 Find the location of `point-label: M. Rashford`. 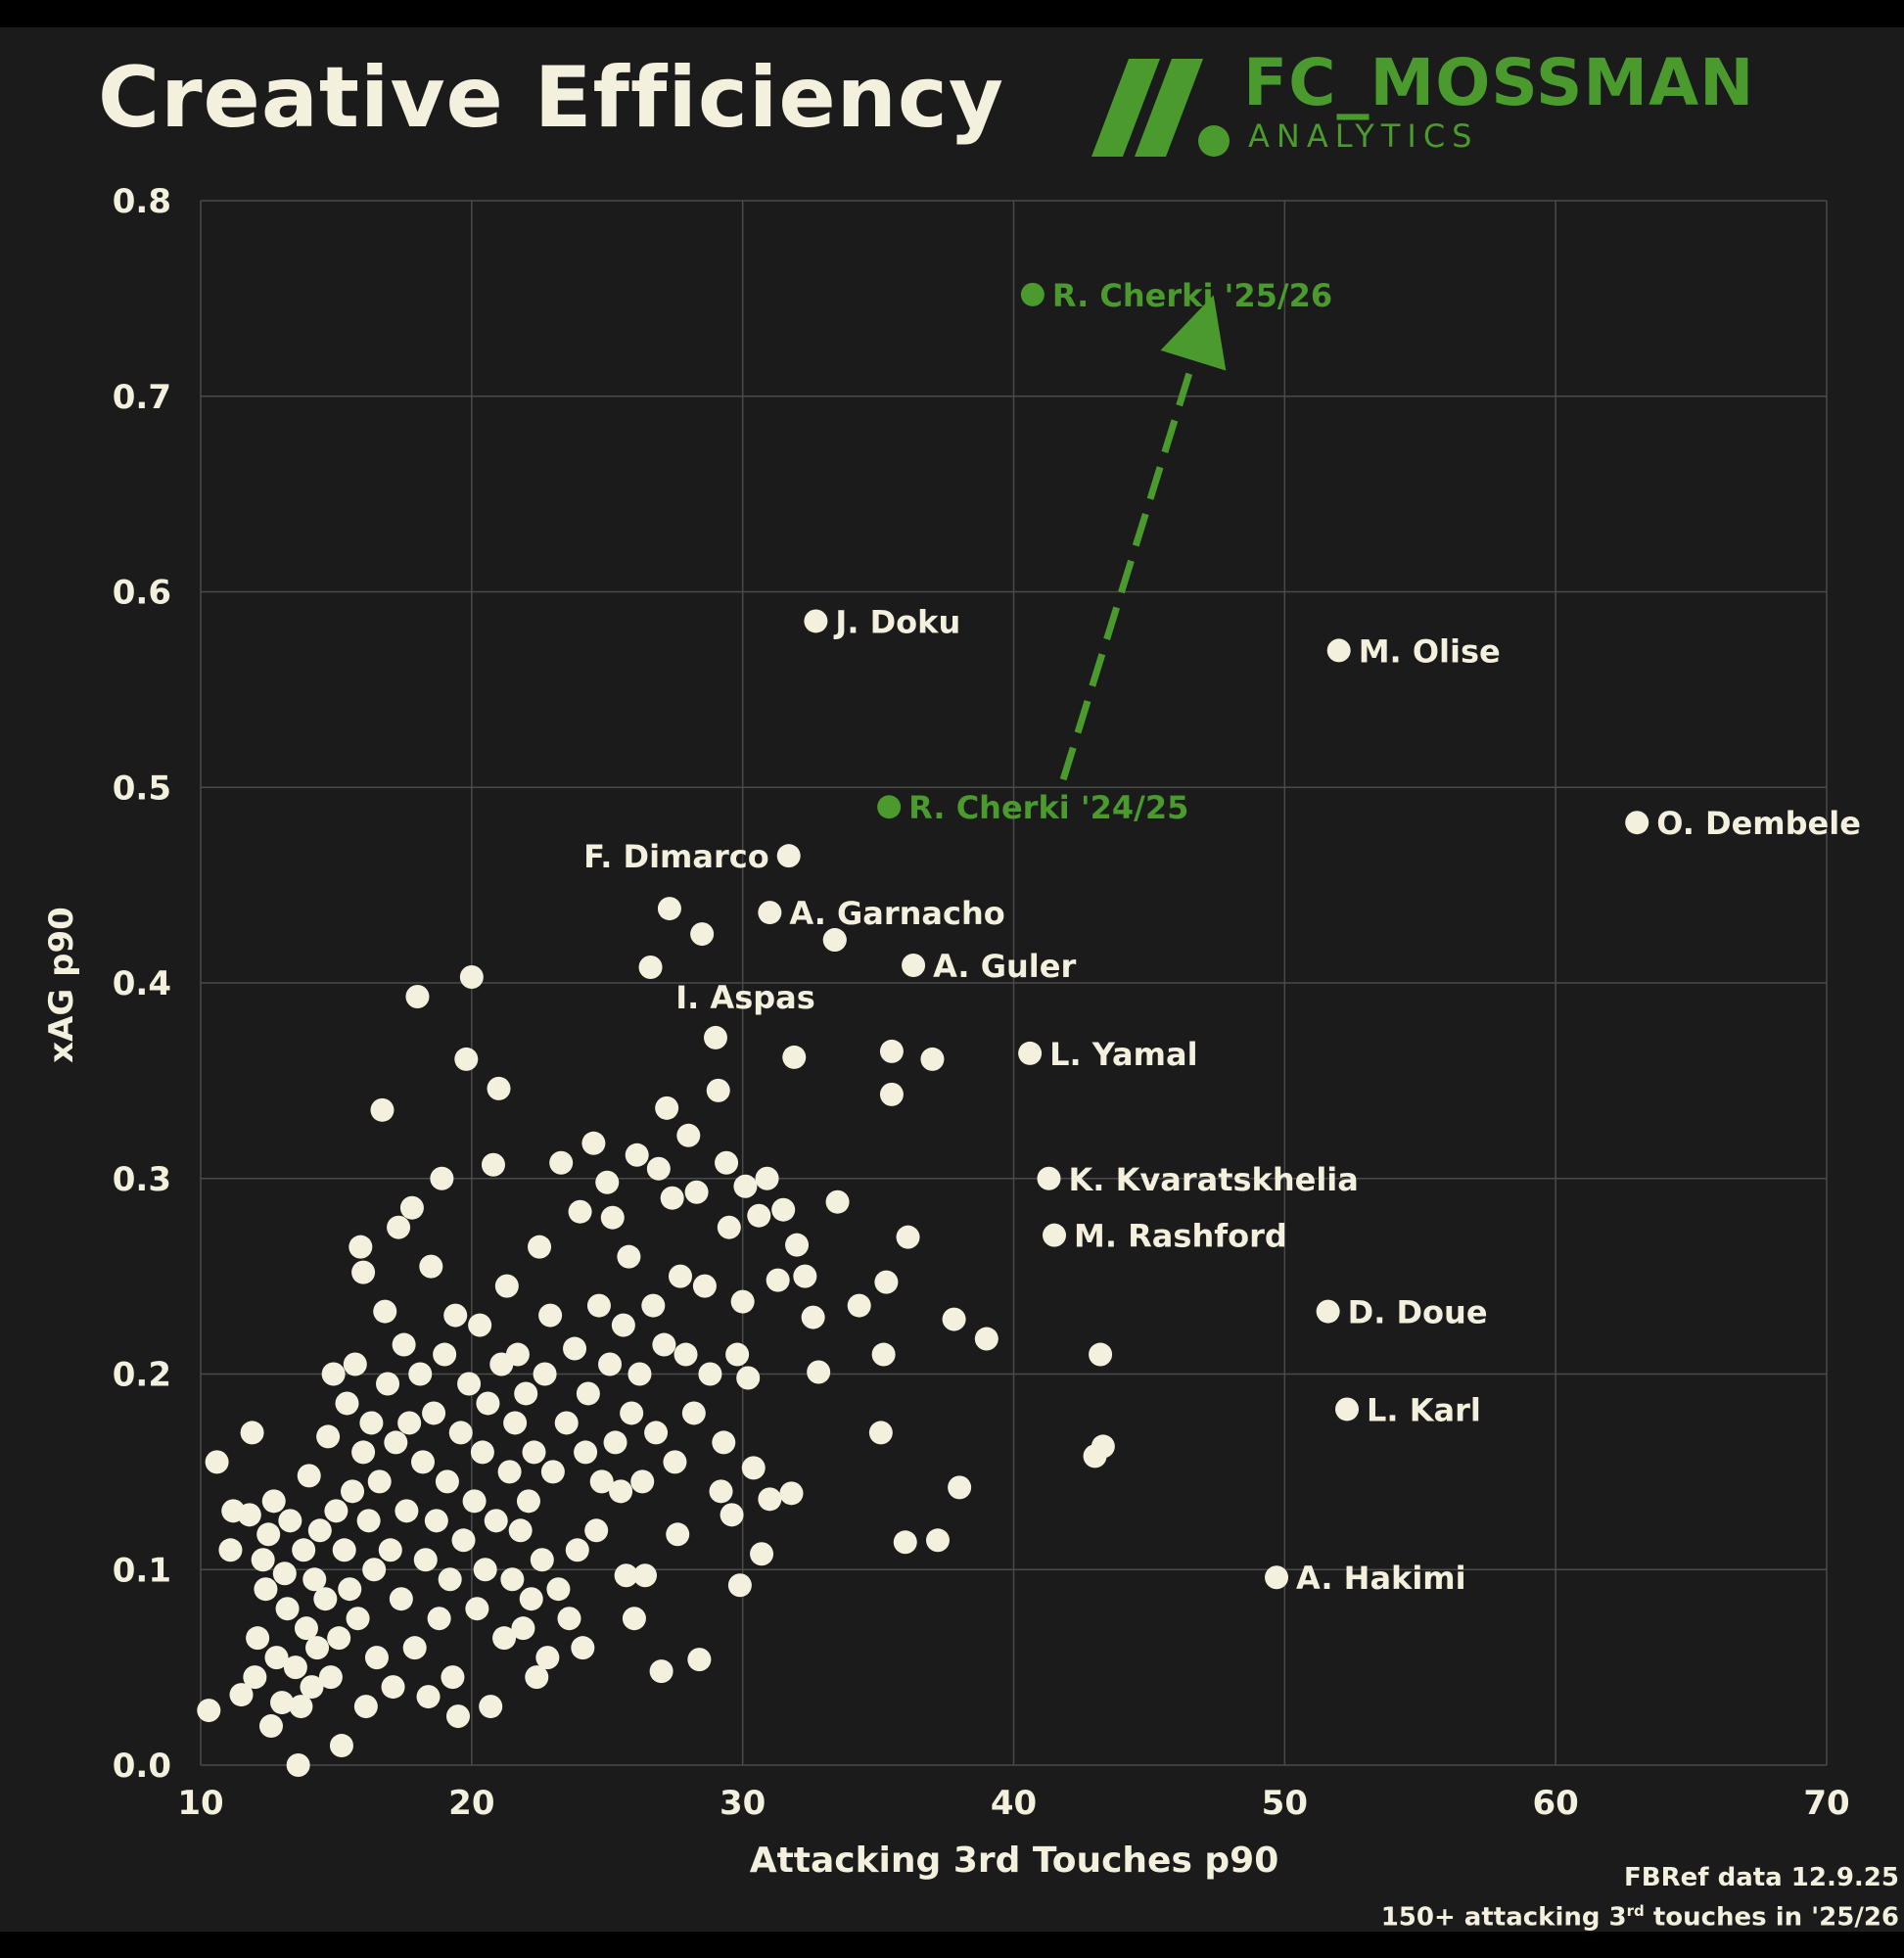

point-label: M. Rashford is located at coordinates (1180, 1236).